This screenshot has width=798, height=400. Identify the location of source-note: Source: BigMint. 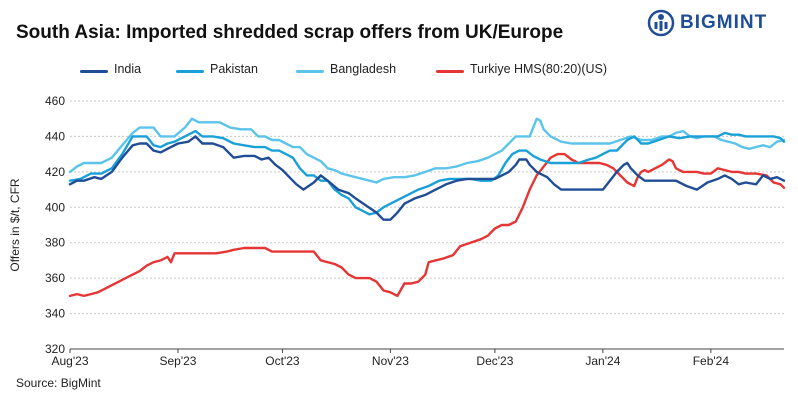
(58, 383).